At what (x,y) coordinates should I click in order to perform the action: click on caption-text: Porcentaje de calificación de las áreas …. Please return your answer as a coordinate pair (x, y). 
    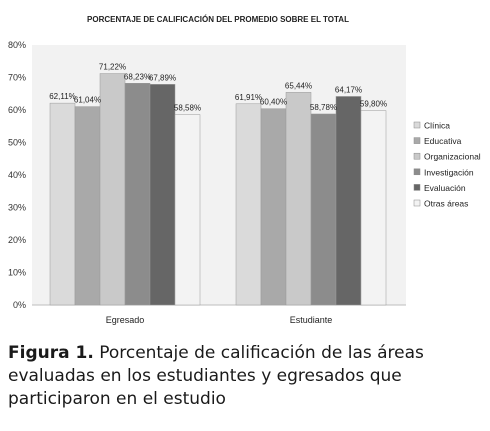
    Looking at the image, I should click on (216, 376).